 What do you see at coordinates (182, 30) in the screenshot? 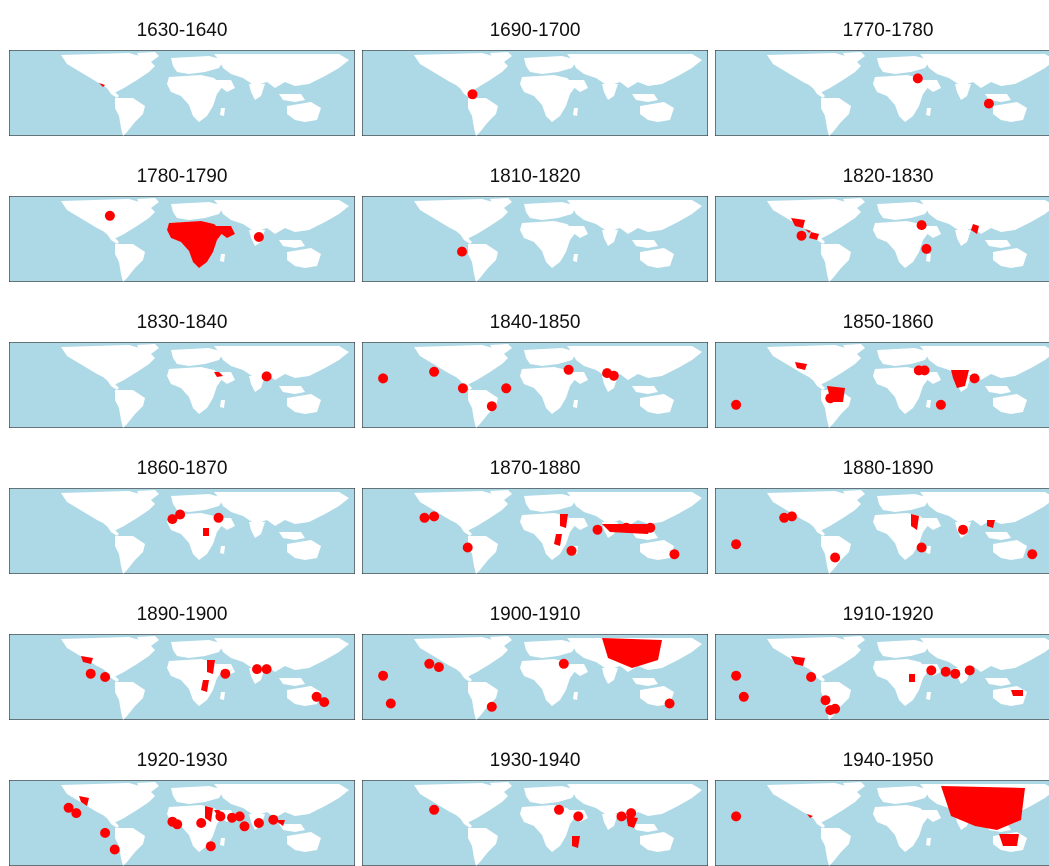
I see `panel-title: 1630-1640` at bounding box center [182, 30].